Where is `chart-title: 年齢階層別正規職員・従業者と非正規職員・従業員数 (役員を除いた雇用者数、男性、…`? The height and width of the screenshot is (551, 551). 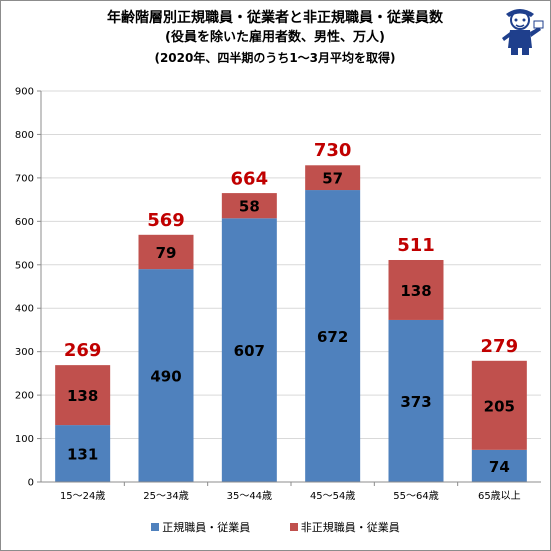
chart-title: 年齢階層別正規職員・従業者と非正規職員・従業員数 (役員を除いた雇用者数、男性、… is located at coordinates (275, 38).